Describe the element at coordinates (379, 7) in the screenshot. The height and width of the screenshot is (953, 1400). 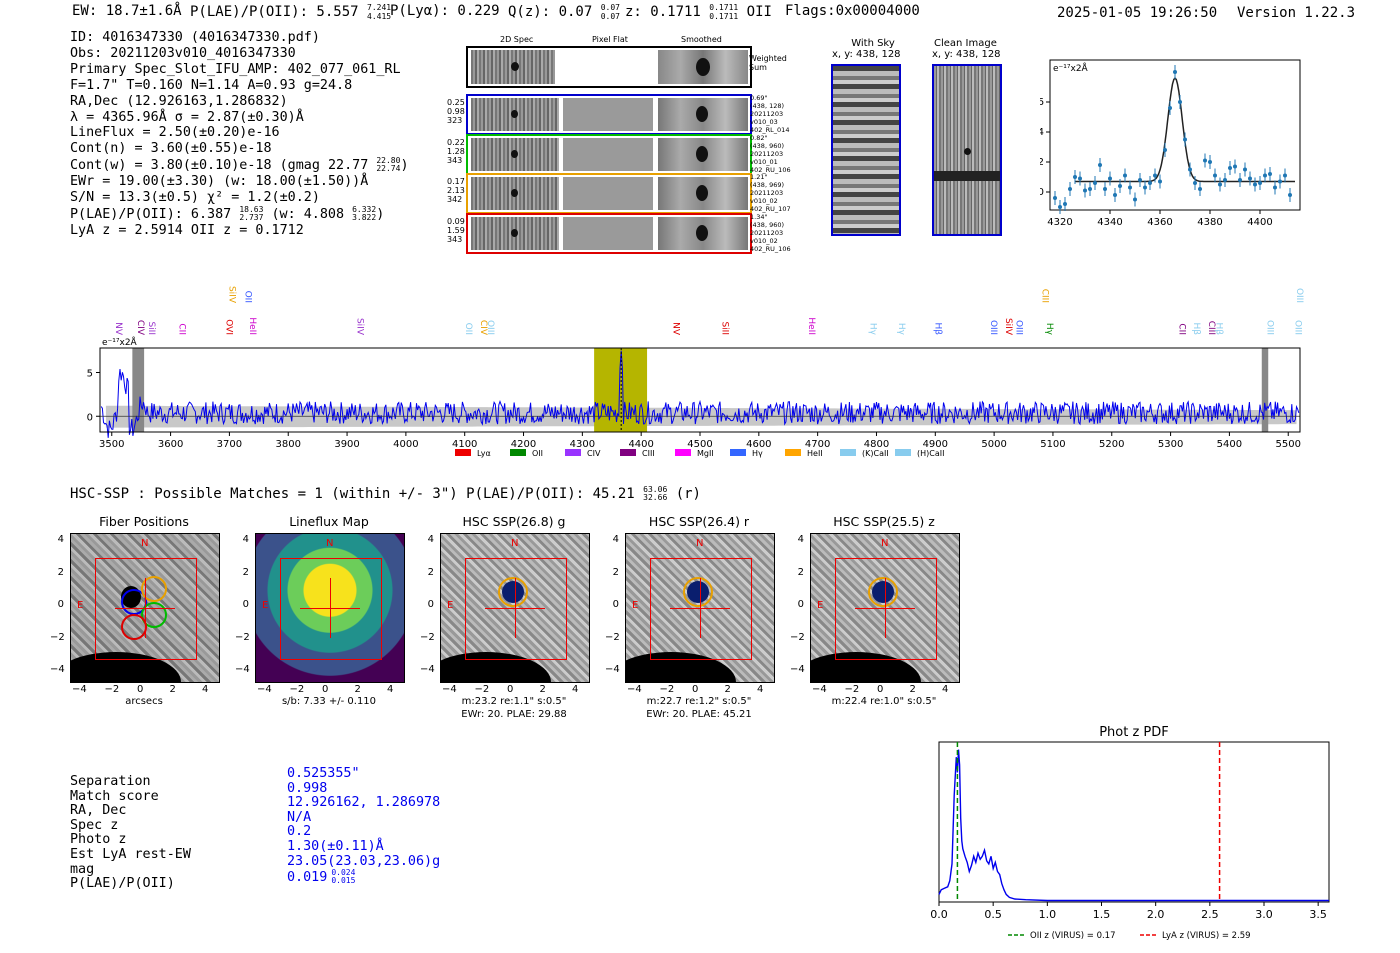
I see `header-plae-hi: 7.241` at that location.